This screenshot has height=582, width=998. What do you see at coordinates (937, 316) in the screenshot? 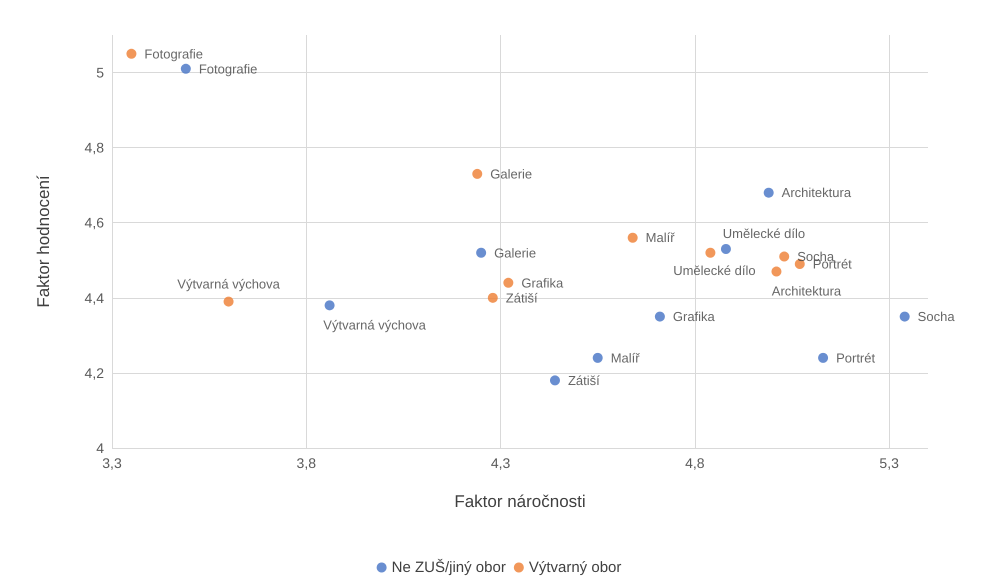
I see `annotation: Socha` at bounding box center [937, 316].